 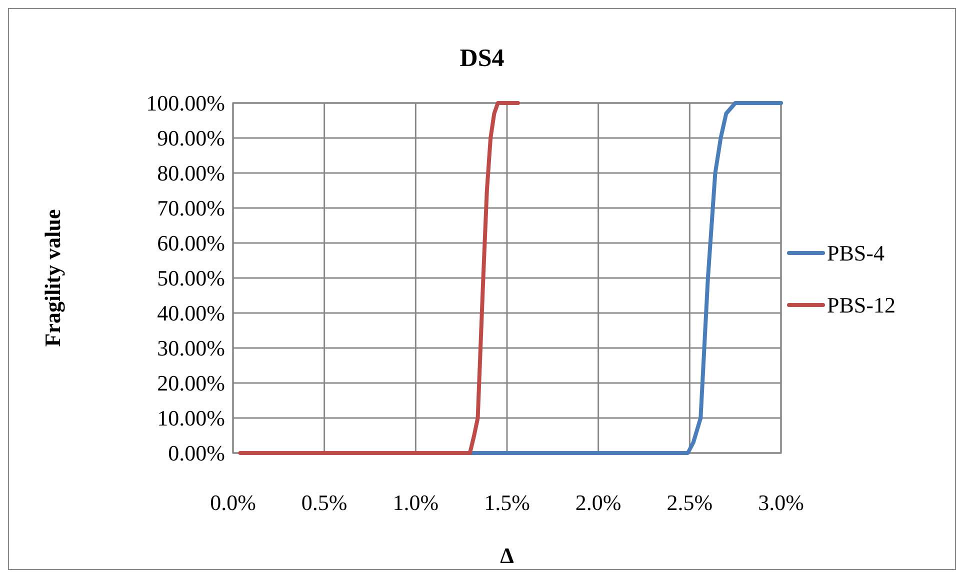 I want to click on y-tick-label: 40.00%, so click(x=191, y=313).